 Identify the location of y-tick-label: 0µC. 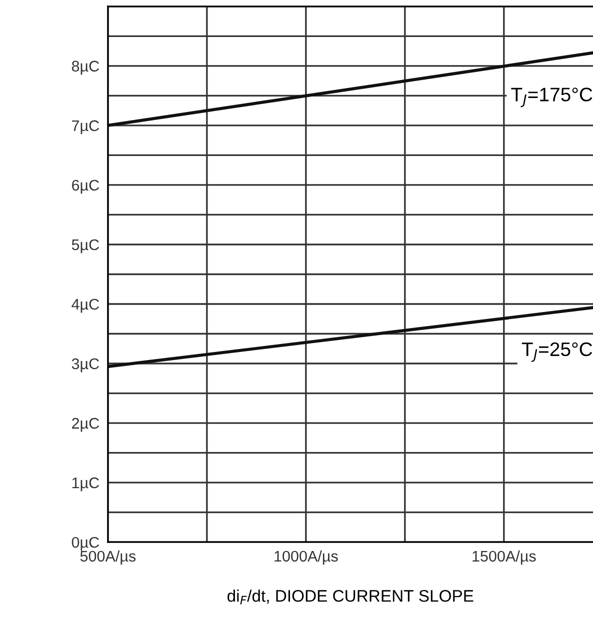
(86, 543).